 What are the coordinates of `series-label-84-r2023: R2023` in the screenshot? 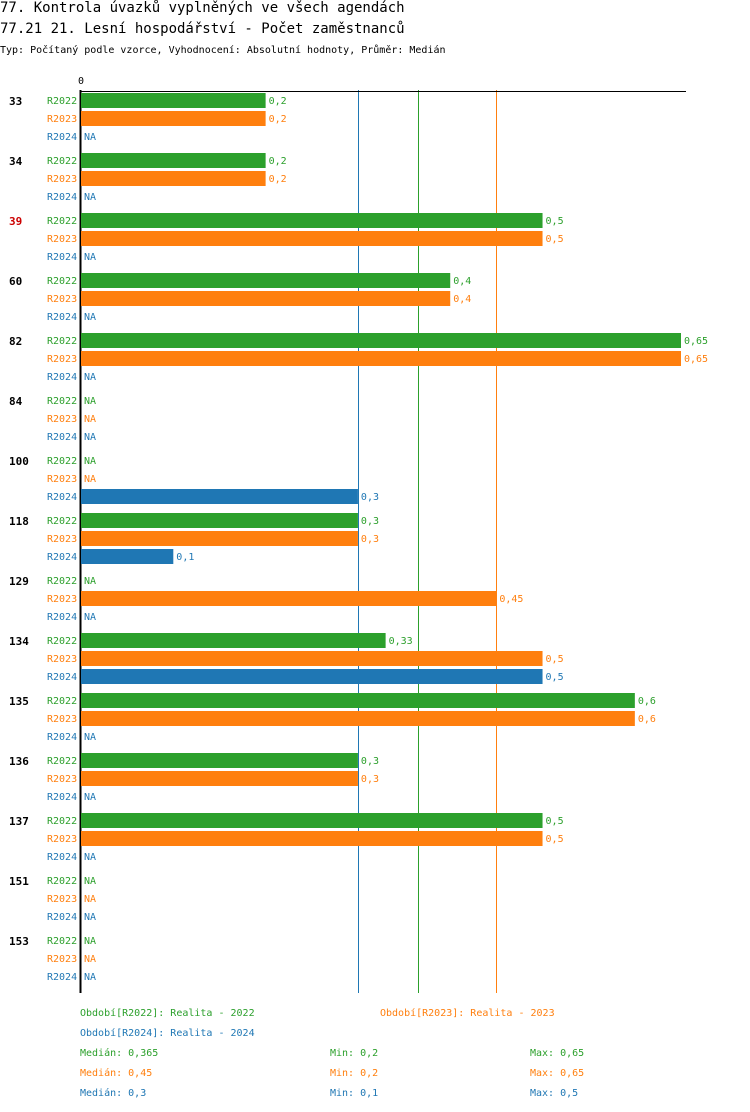 It's located at (62, 419).